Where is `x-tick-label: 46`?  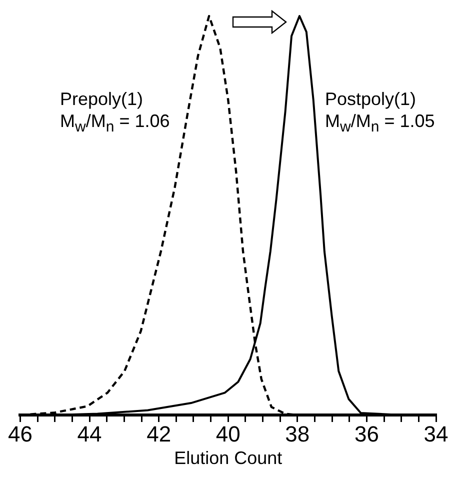
x-tick-label: 46 is located at coordinates (20, 433).